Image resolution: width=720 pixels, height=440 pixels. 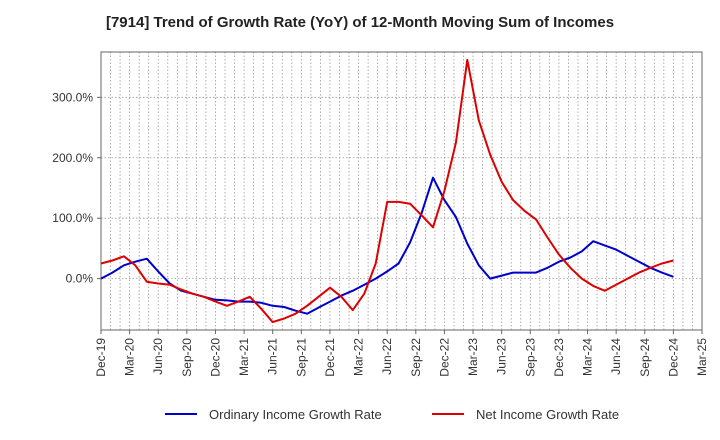 I want to click on y-tick-label: 300.0%, so click(x=72, y=97).